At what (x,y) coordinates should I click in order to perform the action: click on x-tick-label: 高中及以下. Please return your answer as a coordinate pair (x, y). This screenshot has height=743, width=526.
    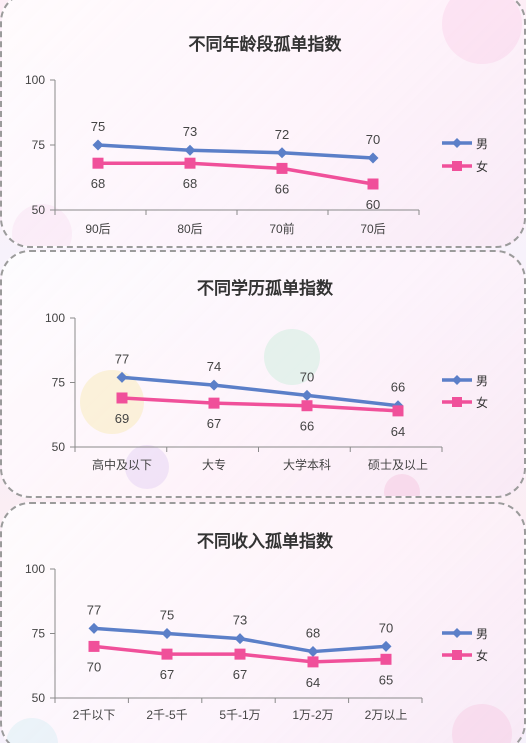
    Looking at the image, I should click on (122, 464).